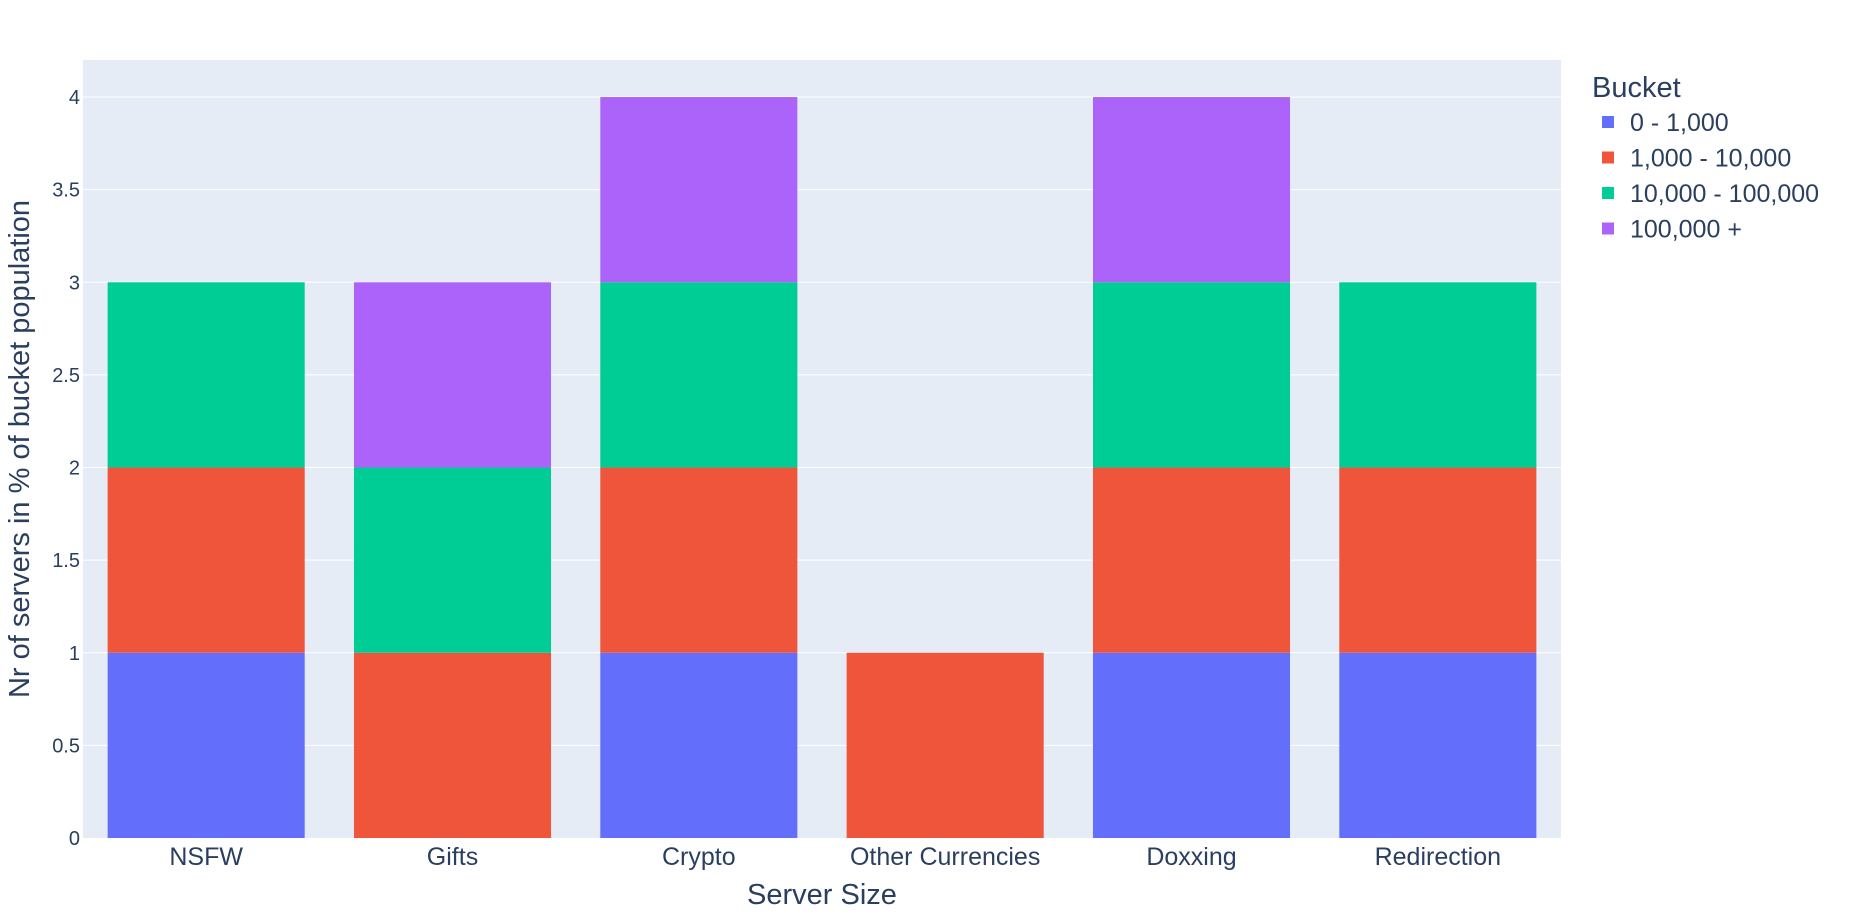 This screenshot has width=1863, height=916. Describe the element at coordinates (699, 857) in the screenshot. I see `x-tick-label: Crypto` at that location.